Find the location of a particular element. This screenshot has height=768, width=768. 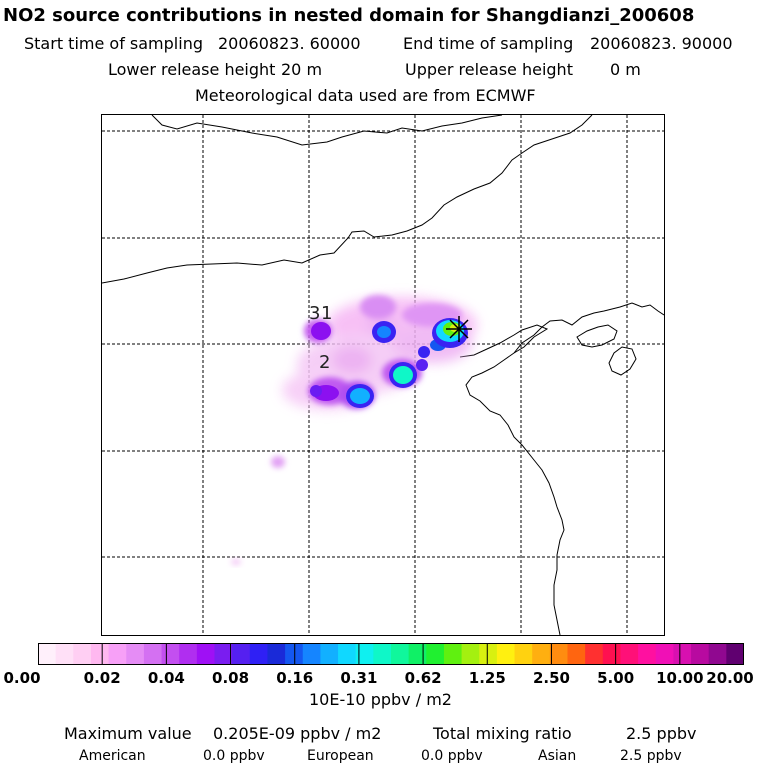

lower-release-value: 20 m is located at coordinates (302, 69).